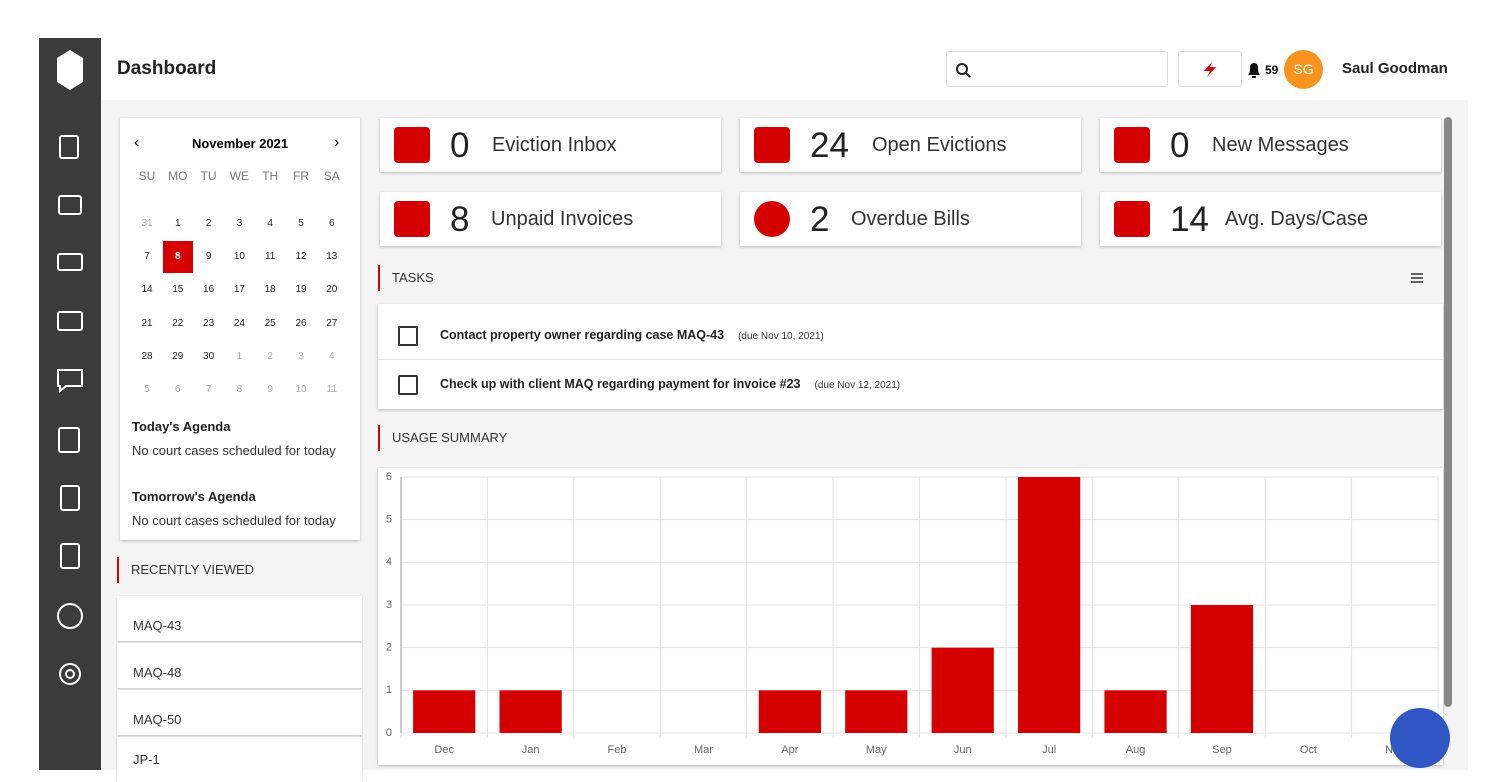 The height and width of the screenshot is (782, 1500). Describe the element at coordinates (460, 145) in the screenshot. I see `stat-value: 0` at that location.